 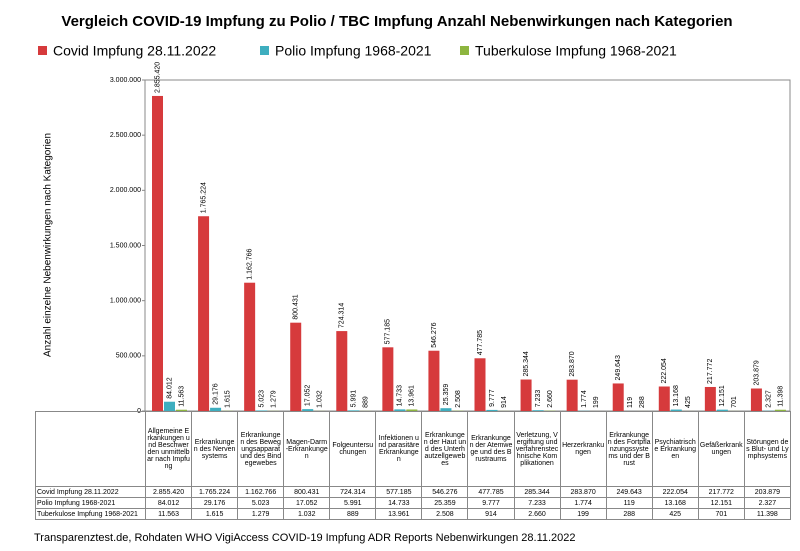 What do you see at coordinates (583, 492) in the screenshot?
I see `table-cell: 283.870` at bounding box center [583, 492].